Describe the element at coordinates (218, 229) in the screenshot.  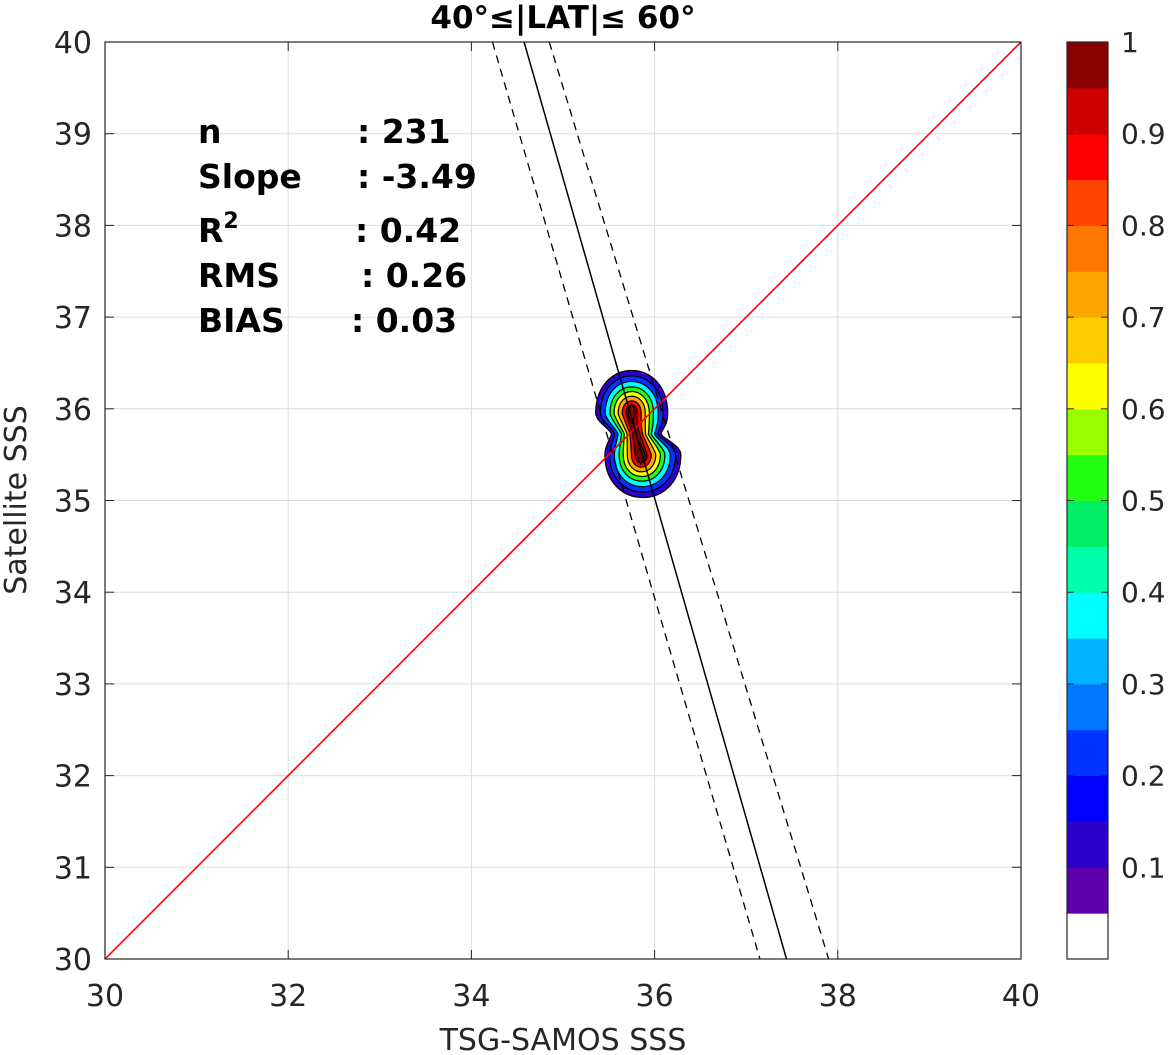
I see `stat-label: R2` at that location.